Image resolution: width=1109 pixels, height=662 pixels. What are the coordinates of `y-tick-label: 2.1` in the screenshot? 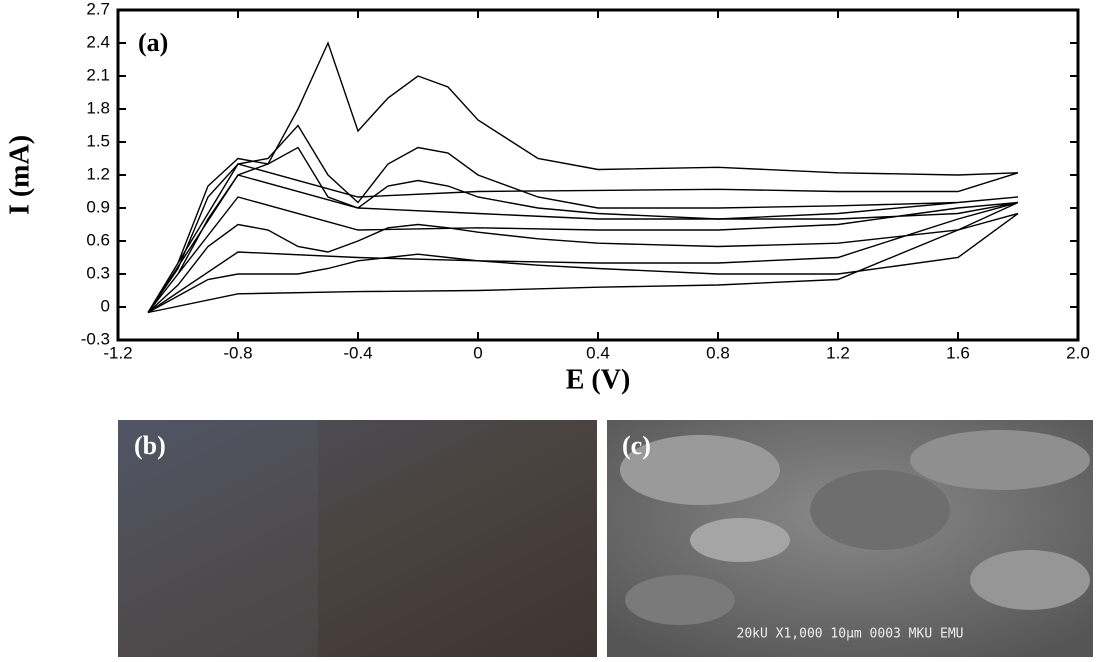 It's located at (98, 74).